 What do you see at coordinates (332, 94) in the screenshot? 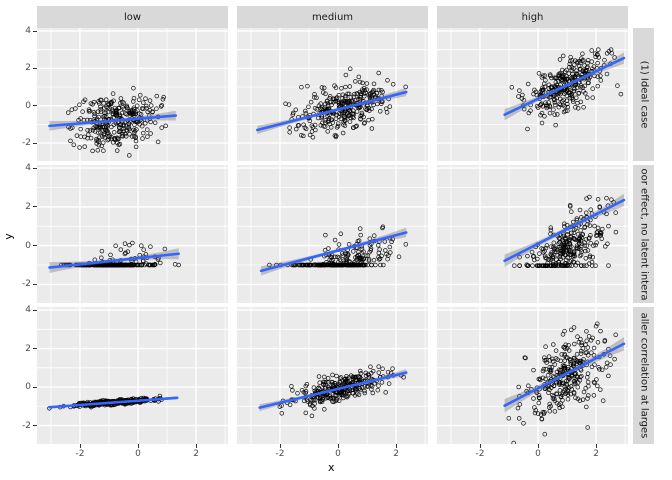
I see `facet-panel-r0-c1` at bounding box center [332, 94].